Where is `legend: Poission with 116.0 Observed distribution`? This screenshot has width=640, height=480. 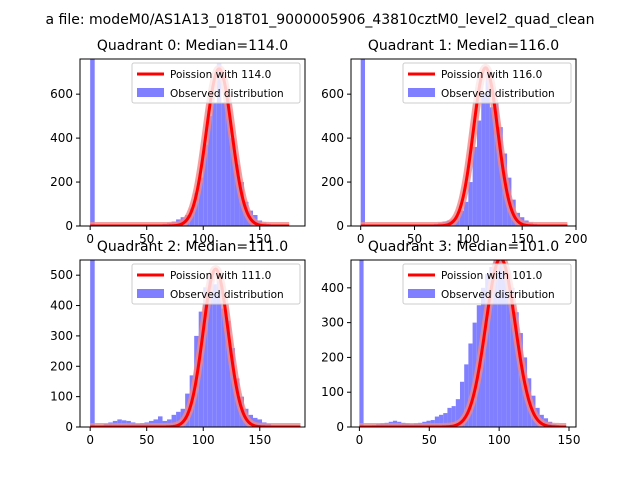
legend: Poission with 116.0 Observed distribution is located at coordinates (487, 83).